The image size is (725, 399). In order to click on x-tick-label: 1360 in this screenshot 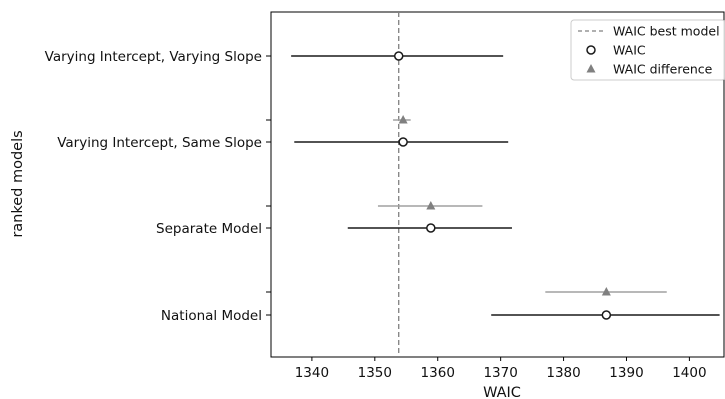, I will do `click(438, 373)`.